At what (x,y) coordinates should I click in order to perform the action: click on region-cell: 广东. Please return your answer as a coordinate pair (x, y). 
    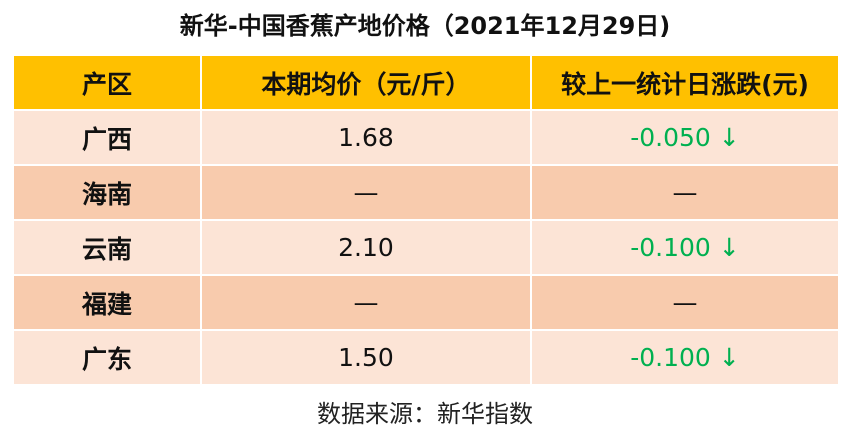
    Looking at the image, I should click on (107, 357).